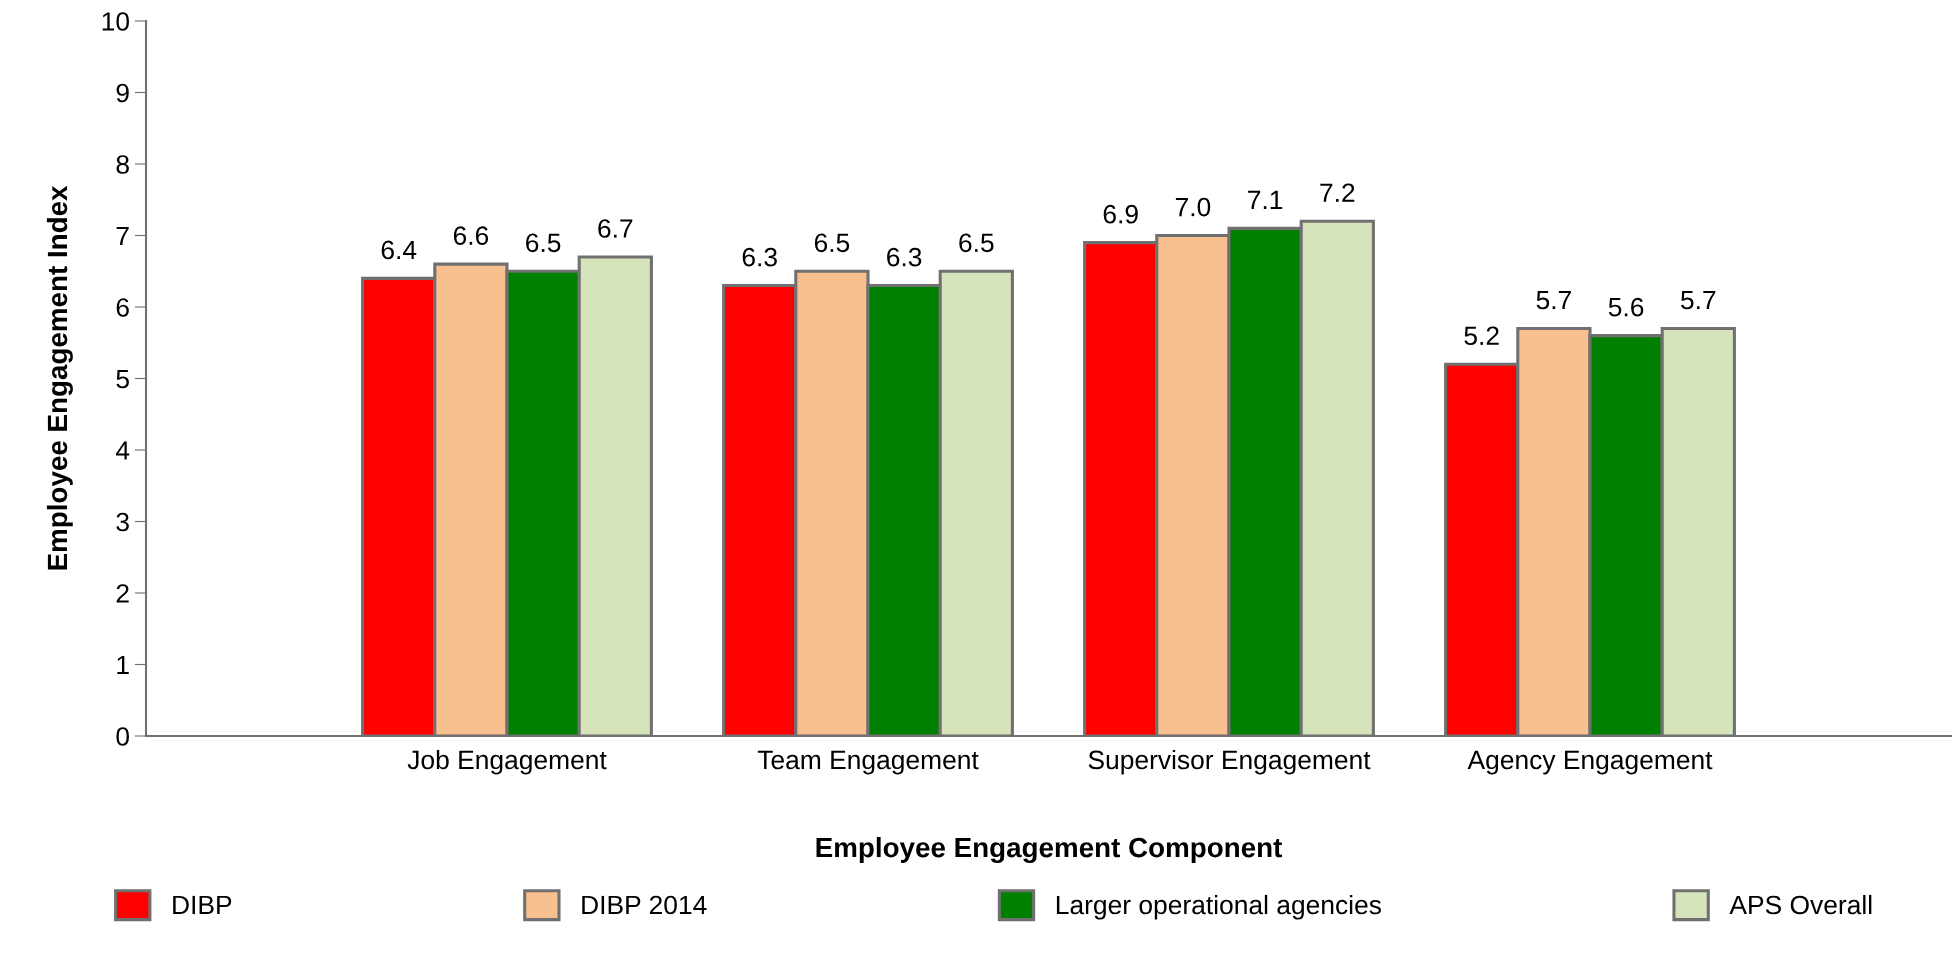 Image resolution: width=1955 pixels, height=960 pixels. I want to click on x-tick-label: Job Engagement, so click(507, 762).